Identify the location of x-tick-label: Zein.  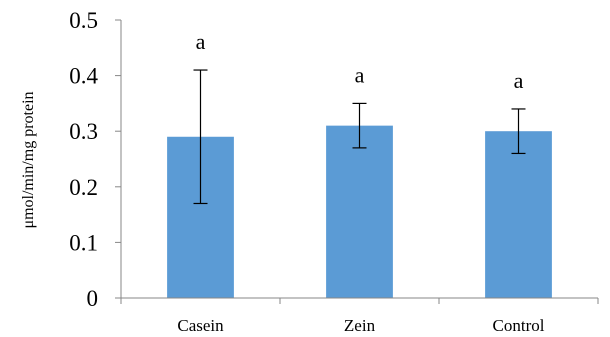
(360, 325).